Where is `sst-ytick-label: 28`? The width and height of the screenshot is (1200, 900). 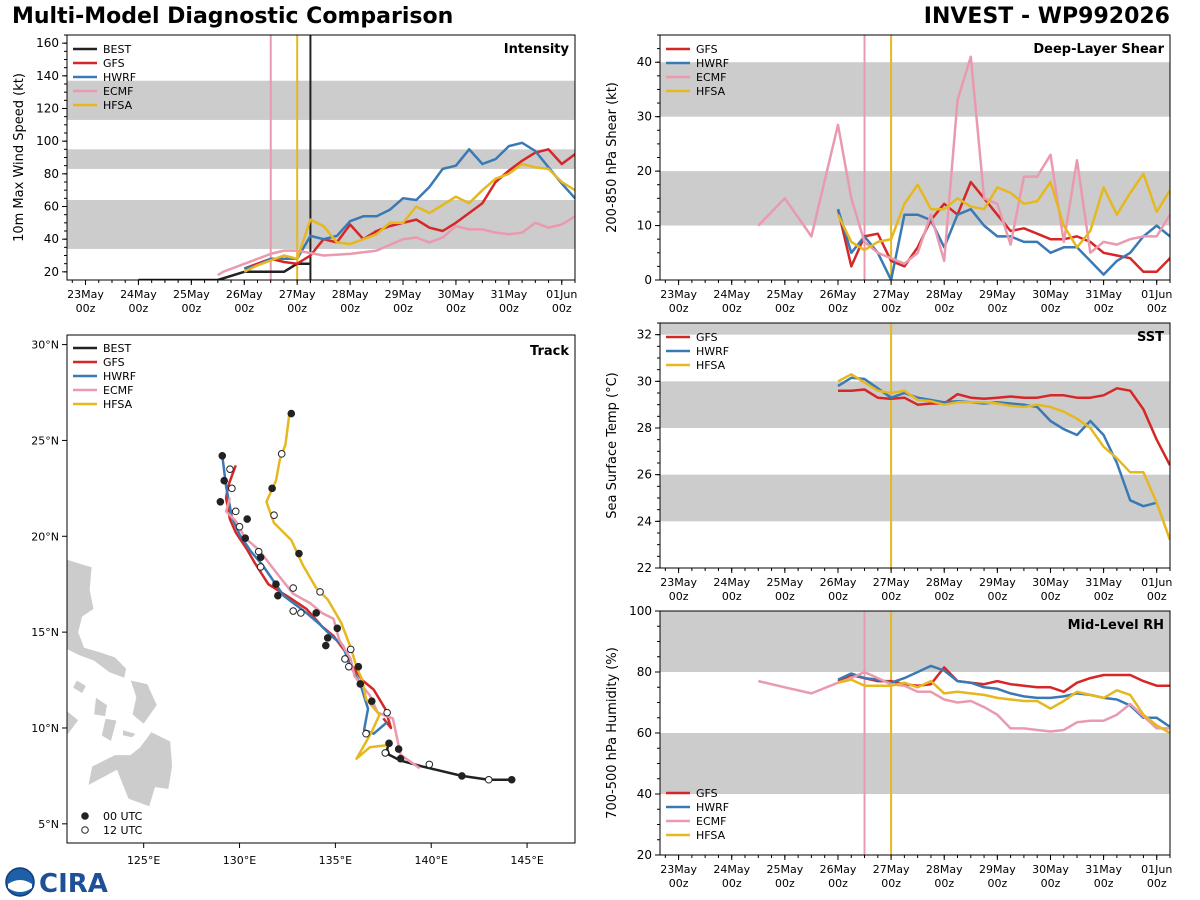
sst-ytick-label: 28 is located at coordinates (644, 428).